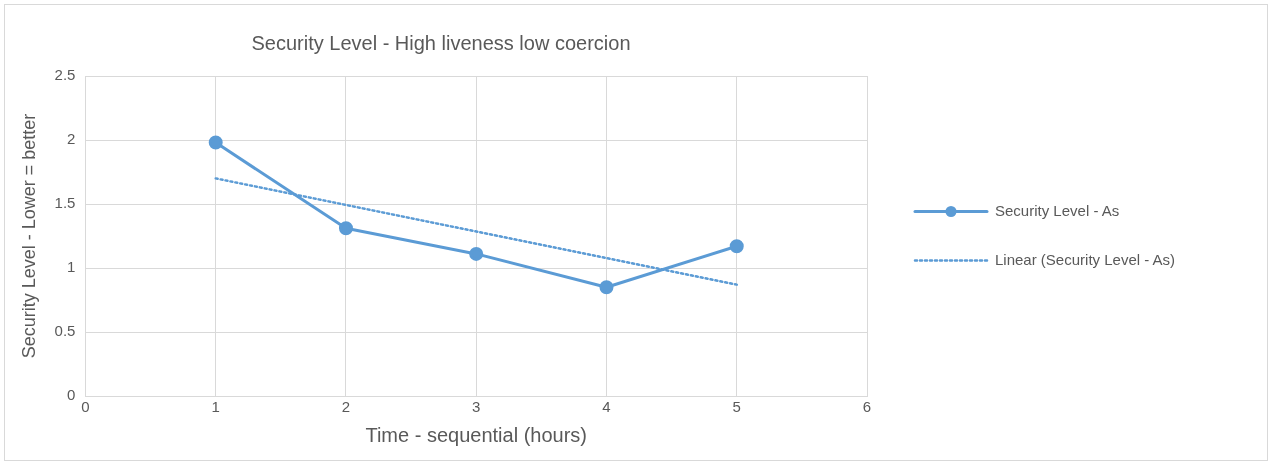  What do you see at coordinates (1085, 259) in the screenshot?
I see `legend-label: Linear (Security Level - As)` at bounding box center [1085, 259].